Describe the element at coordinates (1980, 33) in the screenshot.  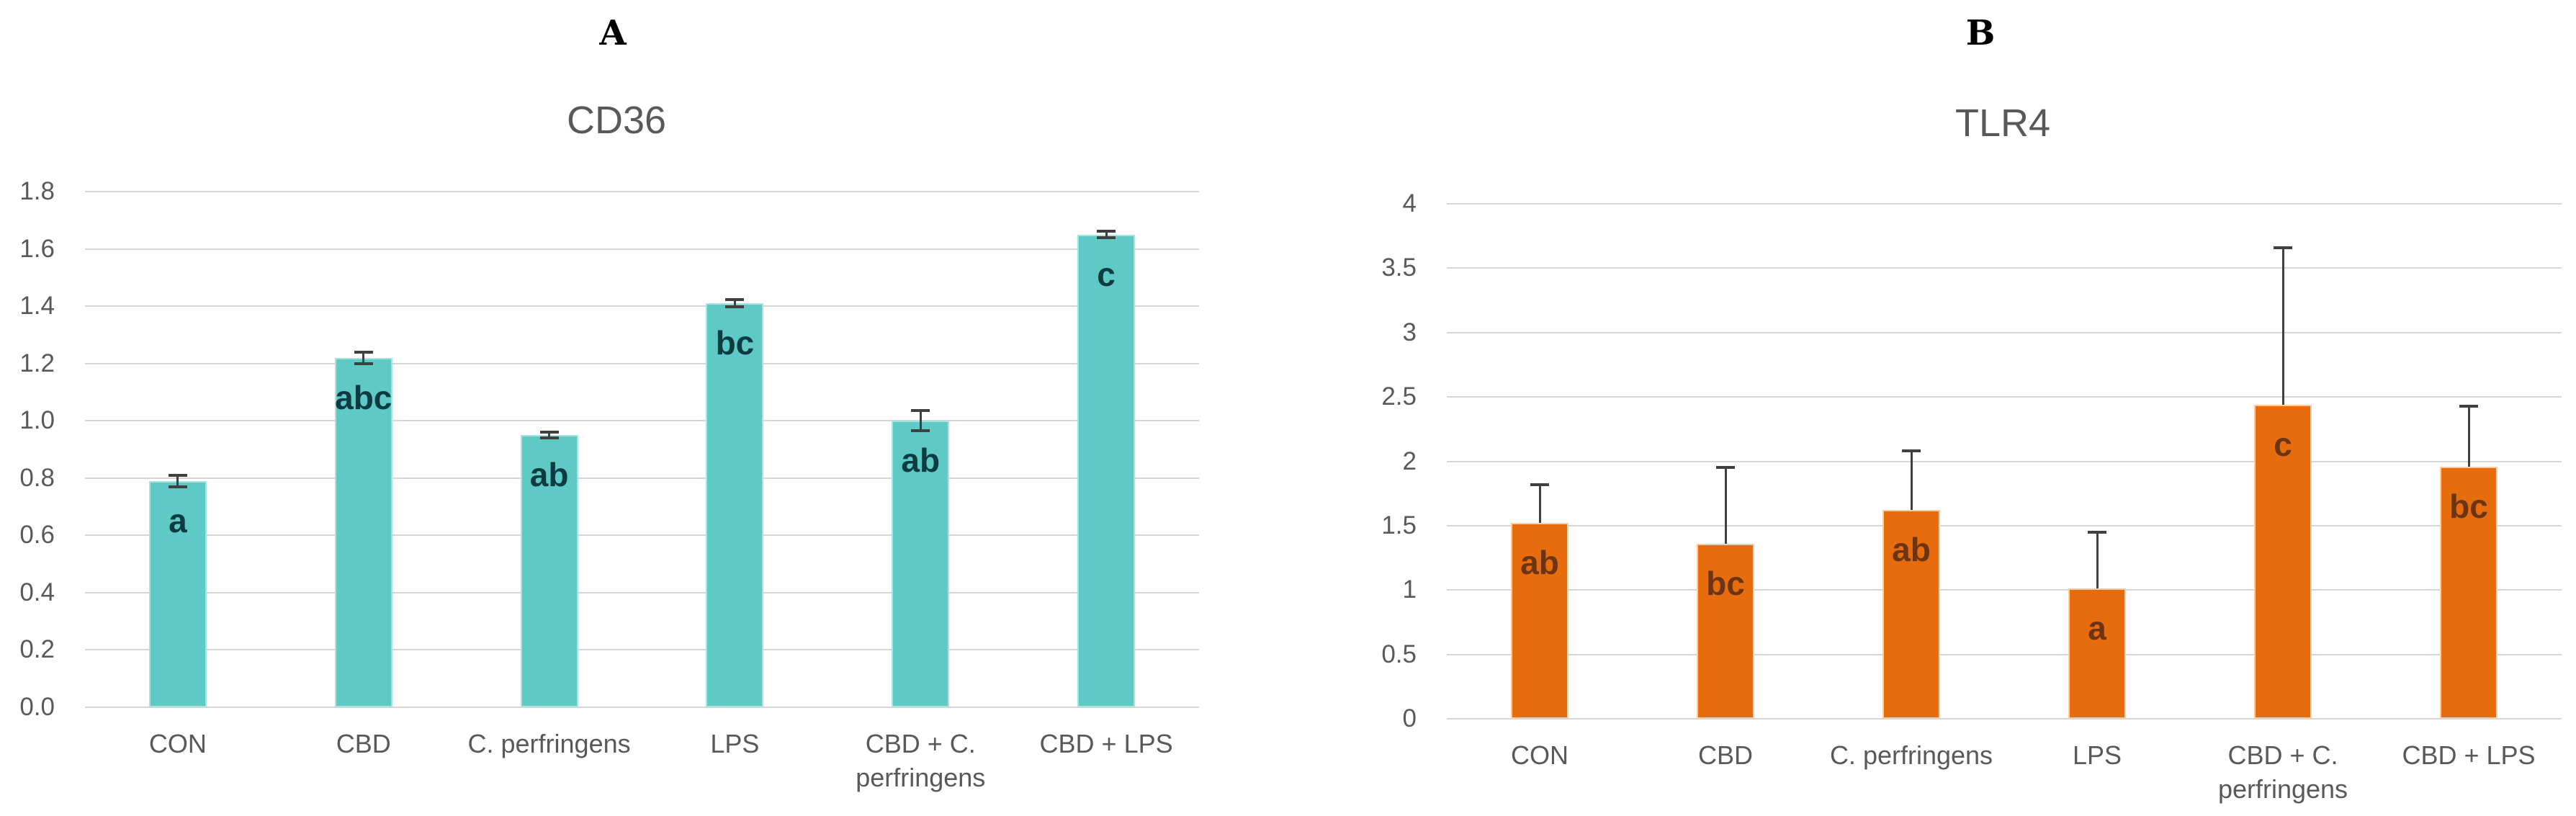
I see `panel-b-letter: B` at that location.